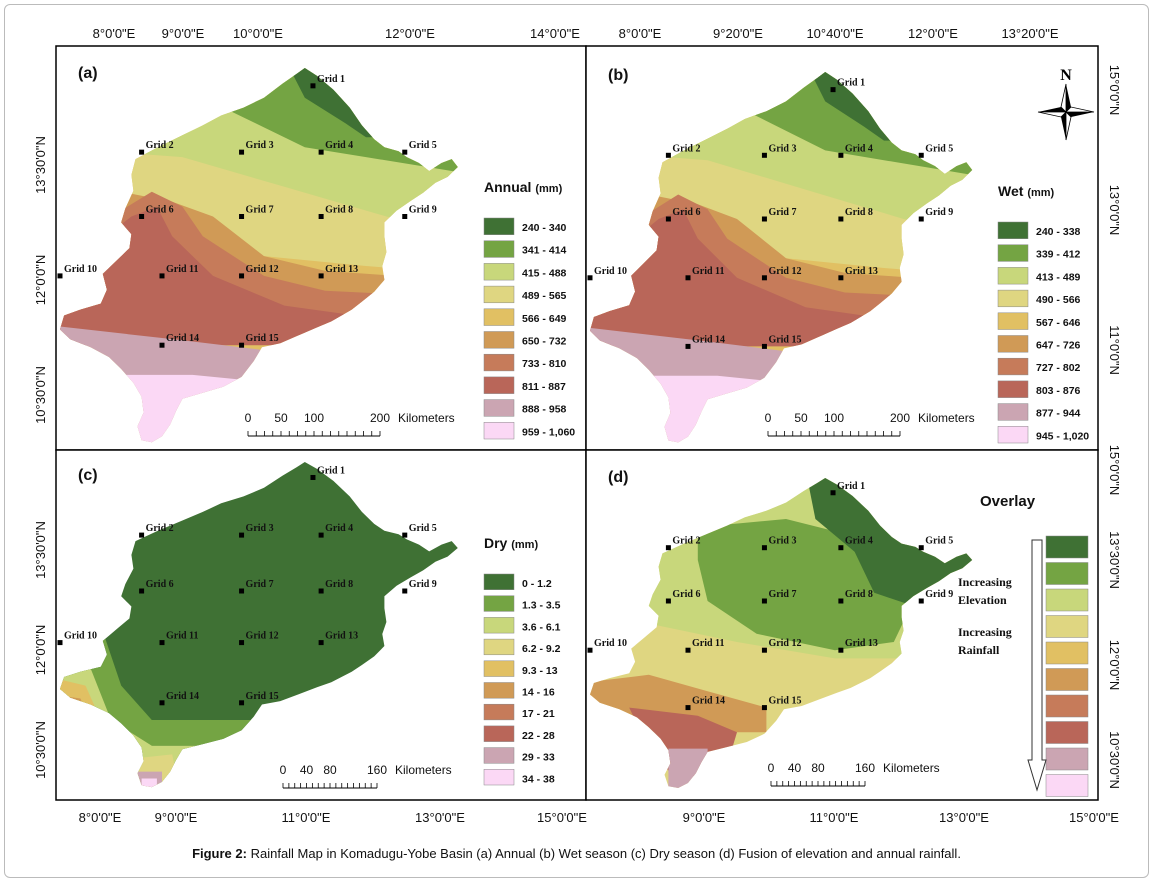 The image size is (1153, 882). I want to click on axis-right-upper-1: 13°0'0"N, so click(1114, 210).